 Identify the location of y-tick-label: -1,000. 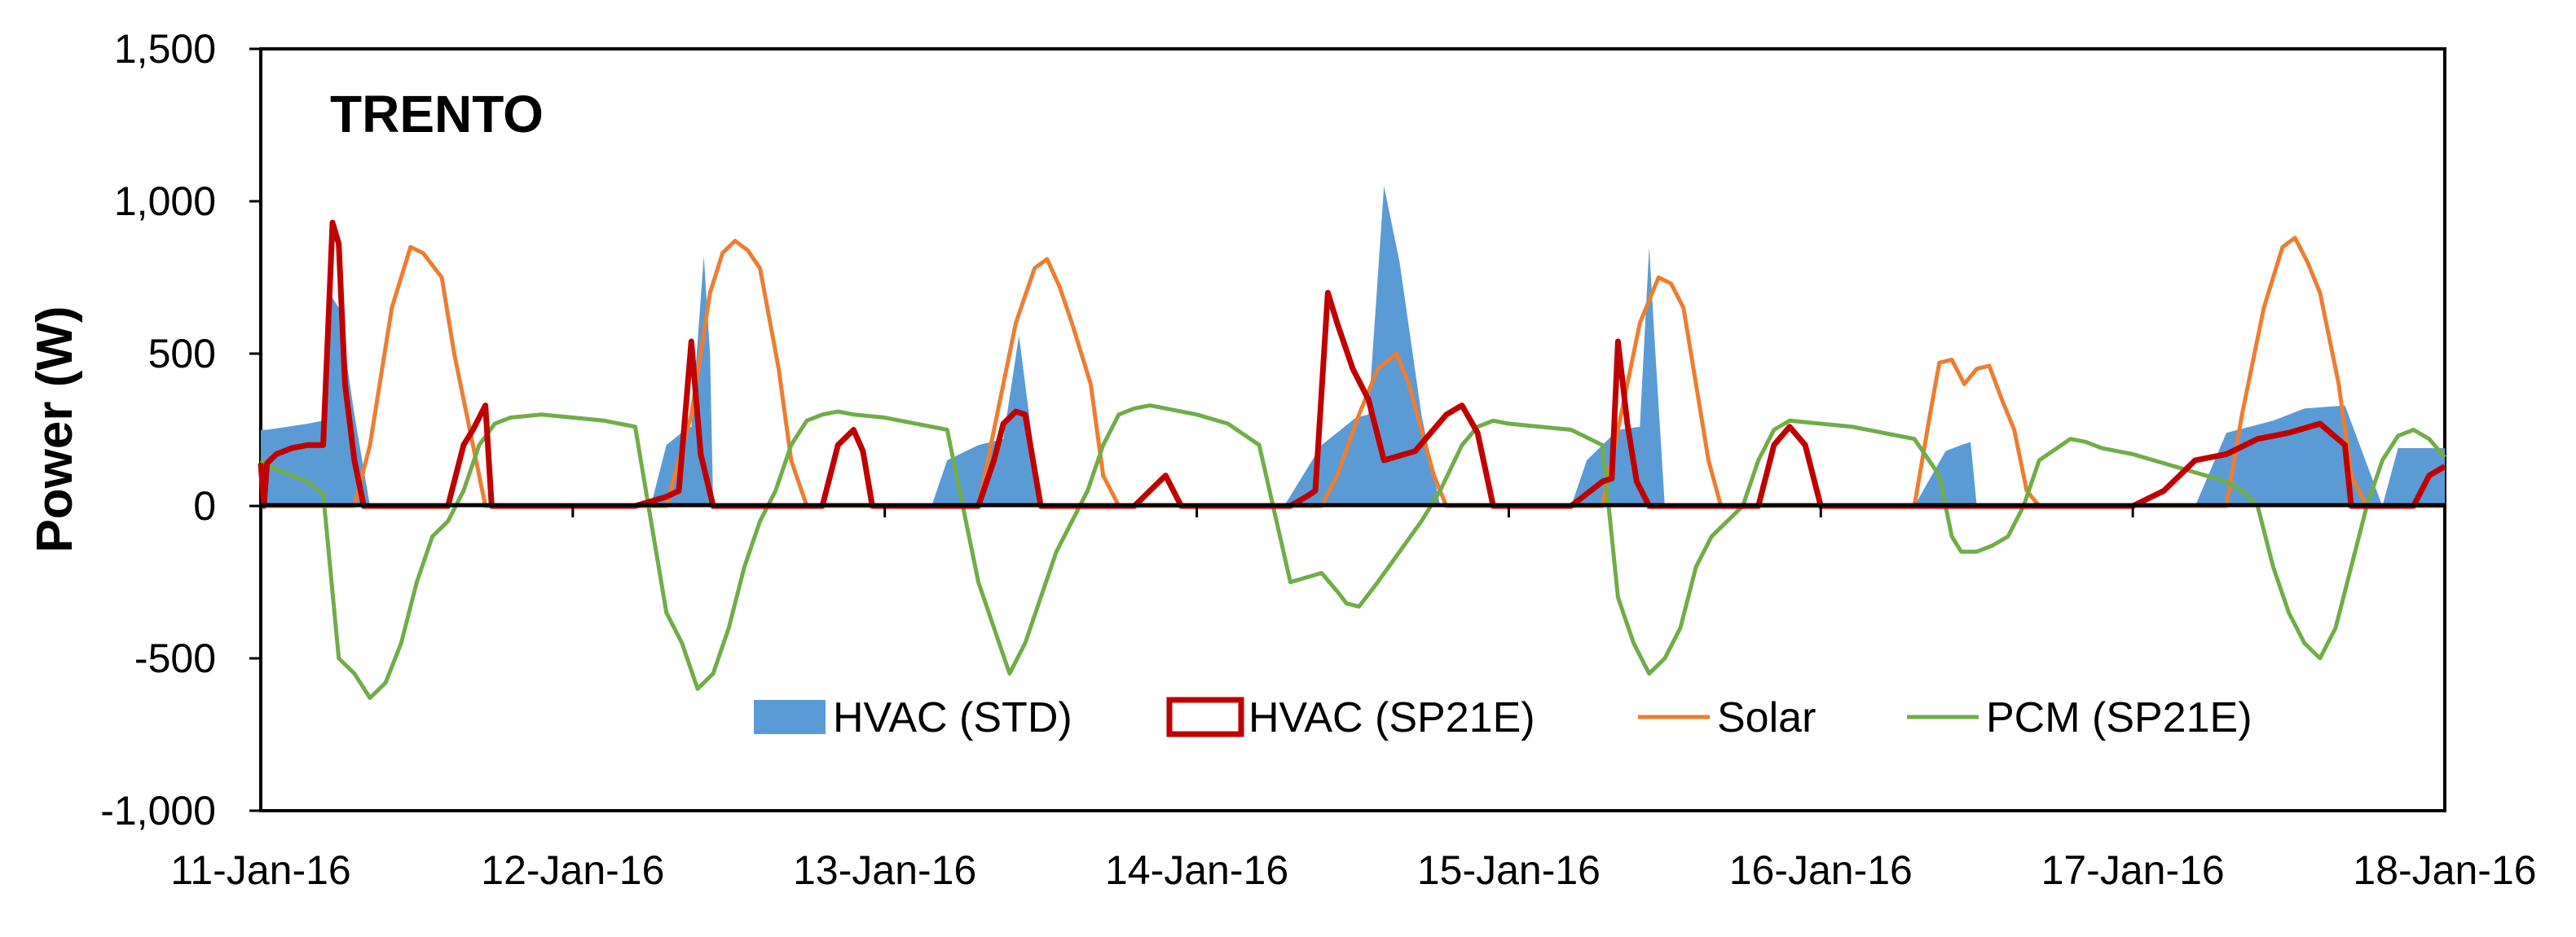
(158, 811).